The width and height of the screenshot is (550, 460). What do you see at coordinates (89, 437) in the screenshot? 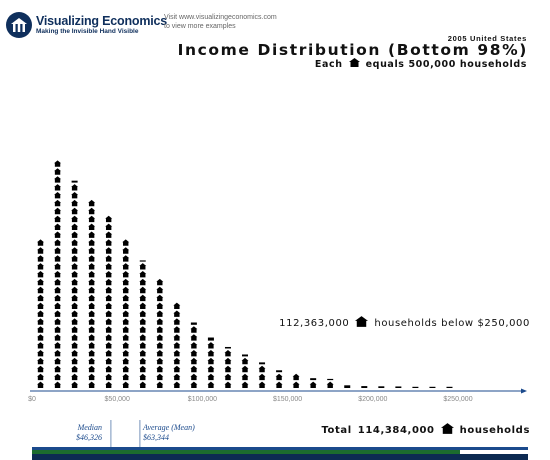
I see `median-value: $46,326` at bounding box center [89, 437].